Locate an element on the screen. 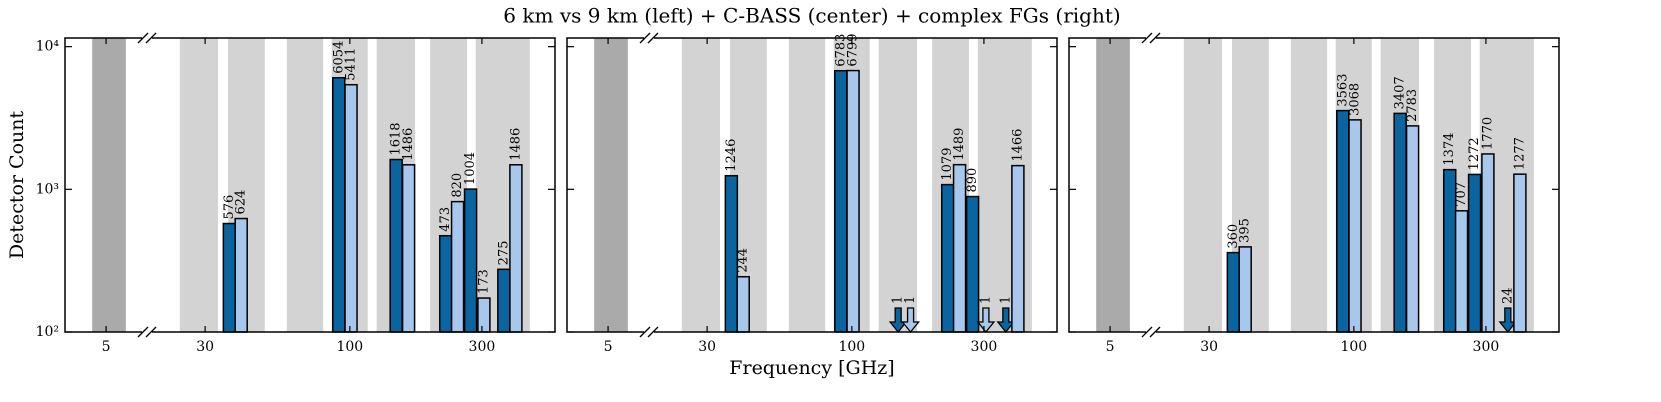  value-label: 275 is located at coordinates (503, 252).